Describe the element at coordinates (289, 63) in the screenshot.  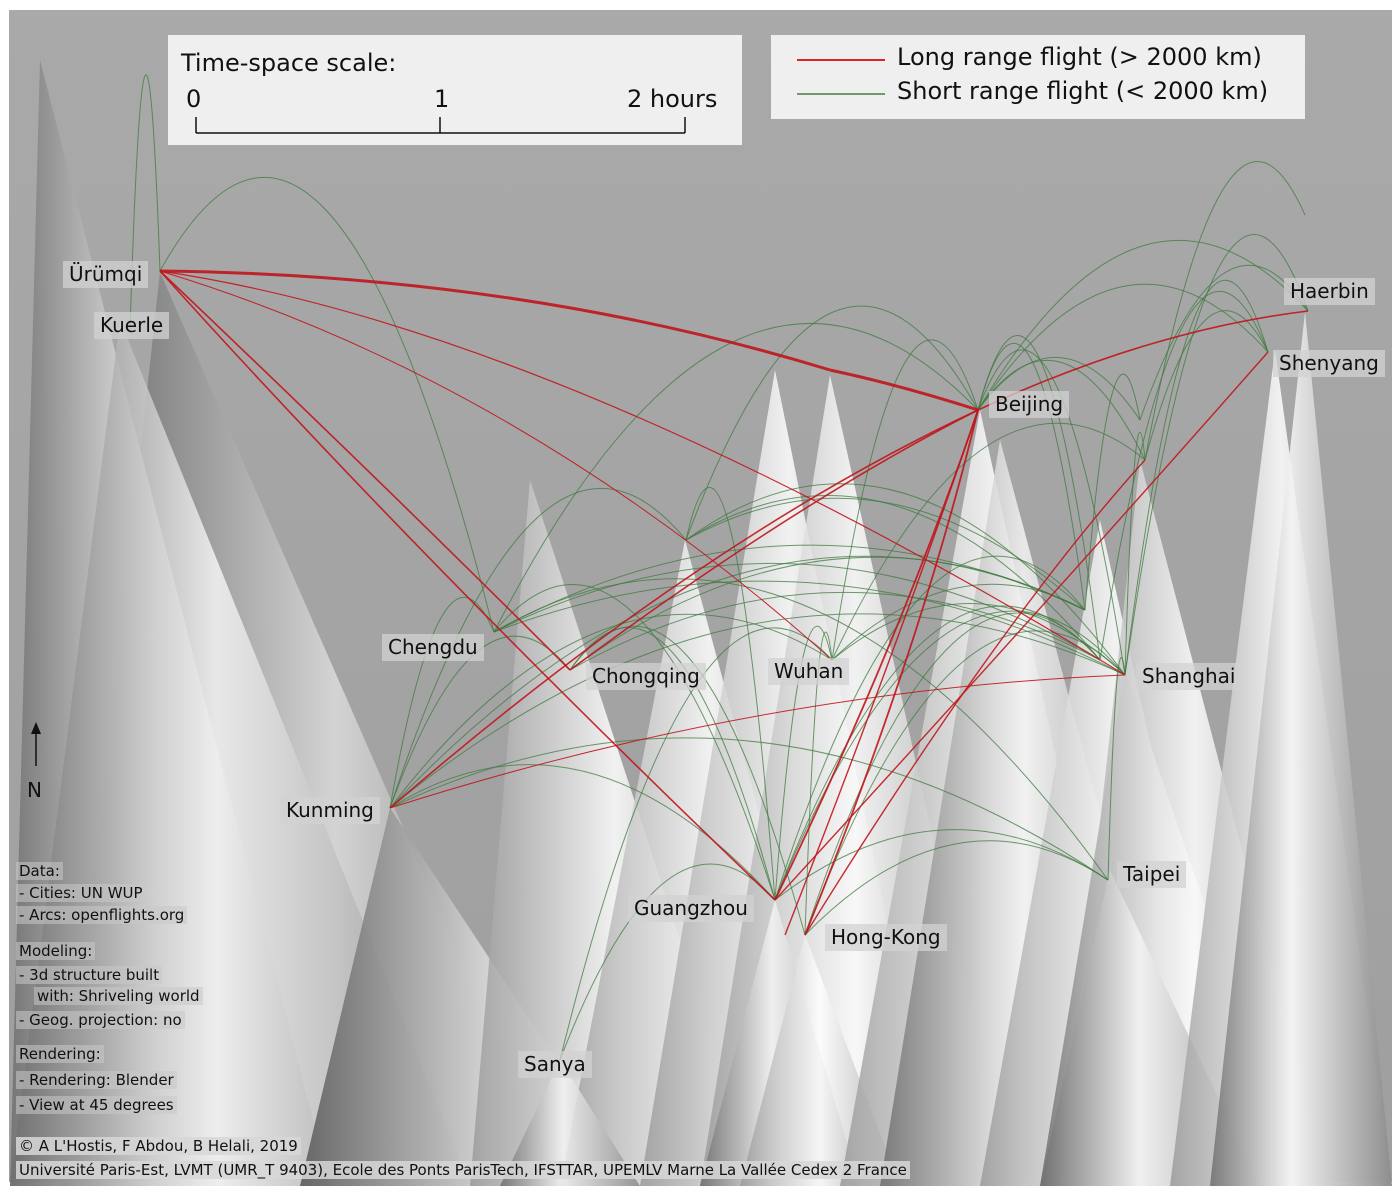
I see `scale-title: Time-space scale:` at that location.